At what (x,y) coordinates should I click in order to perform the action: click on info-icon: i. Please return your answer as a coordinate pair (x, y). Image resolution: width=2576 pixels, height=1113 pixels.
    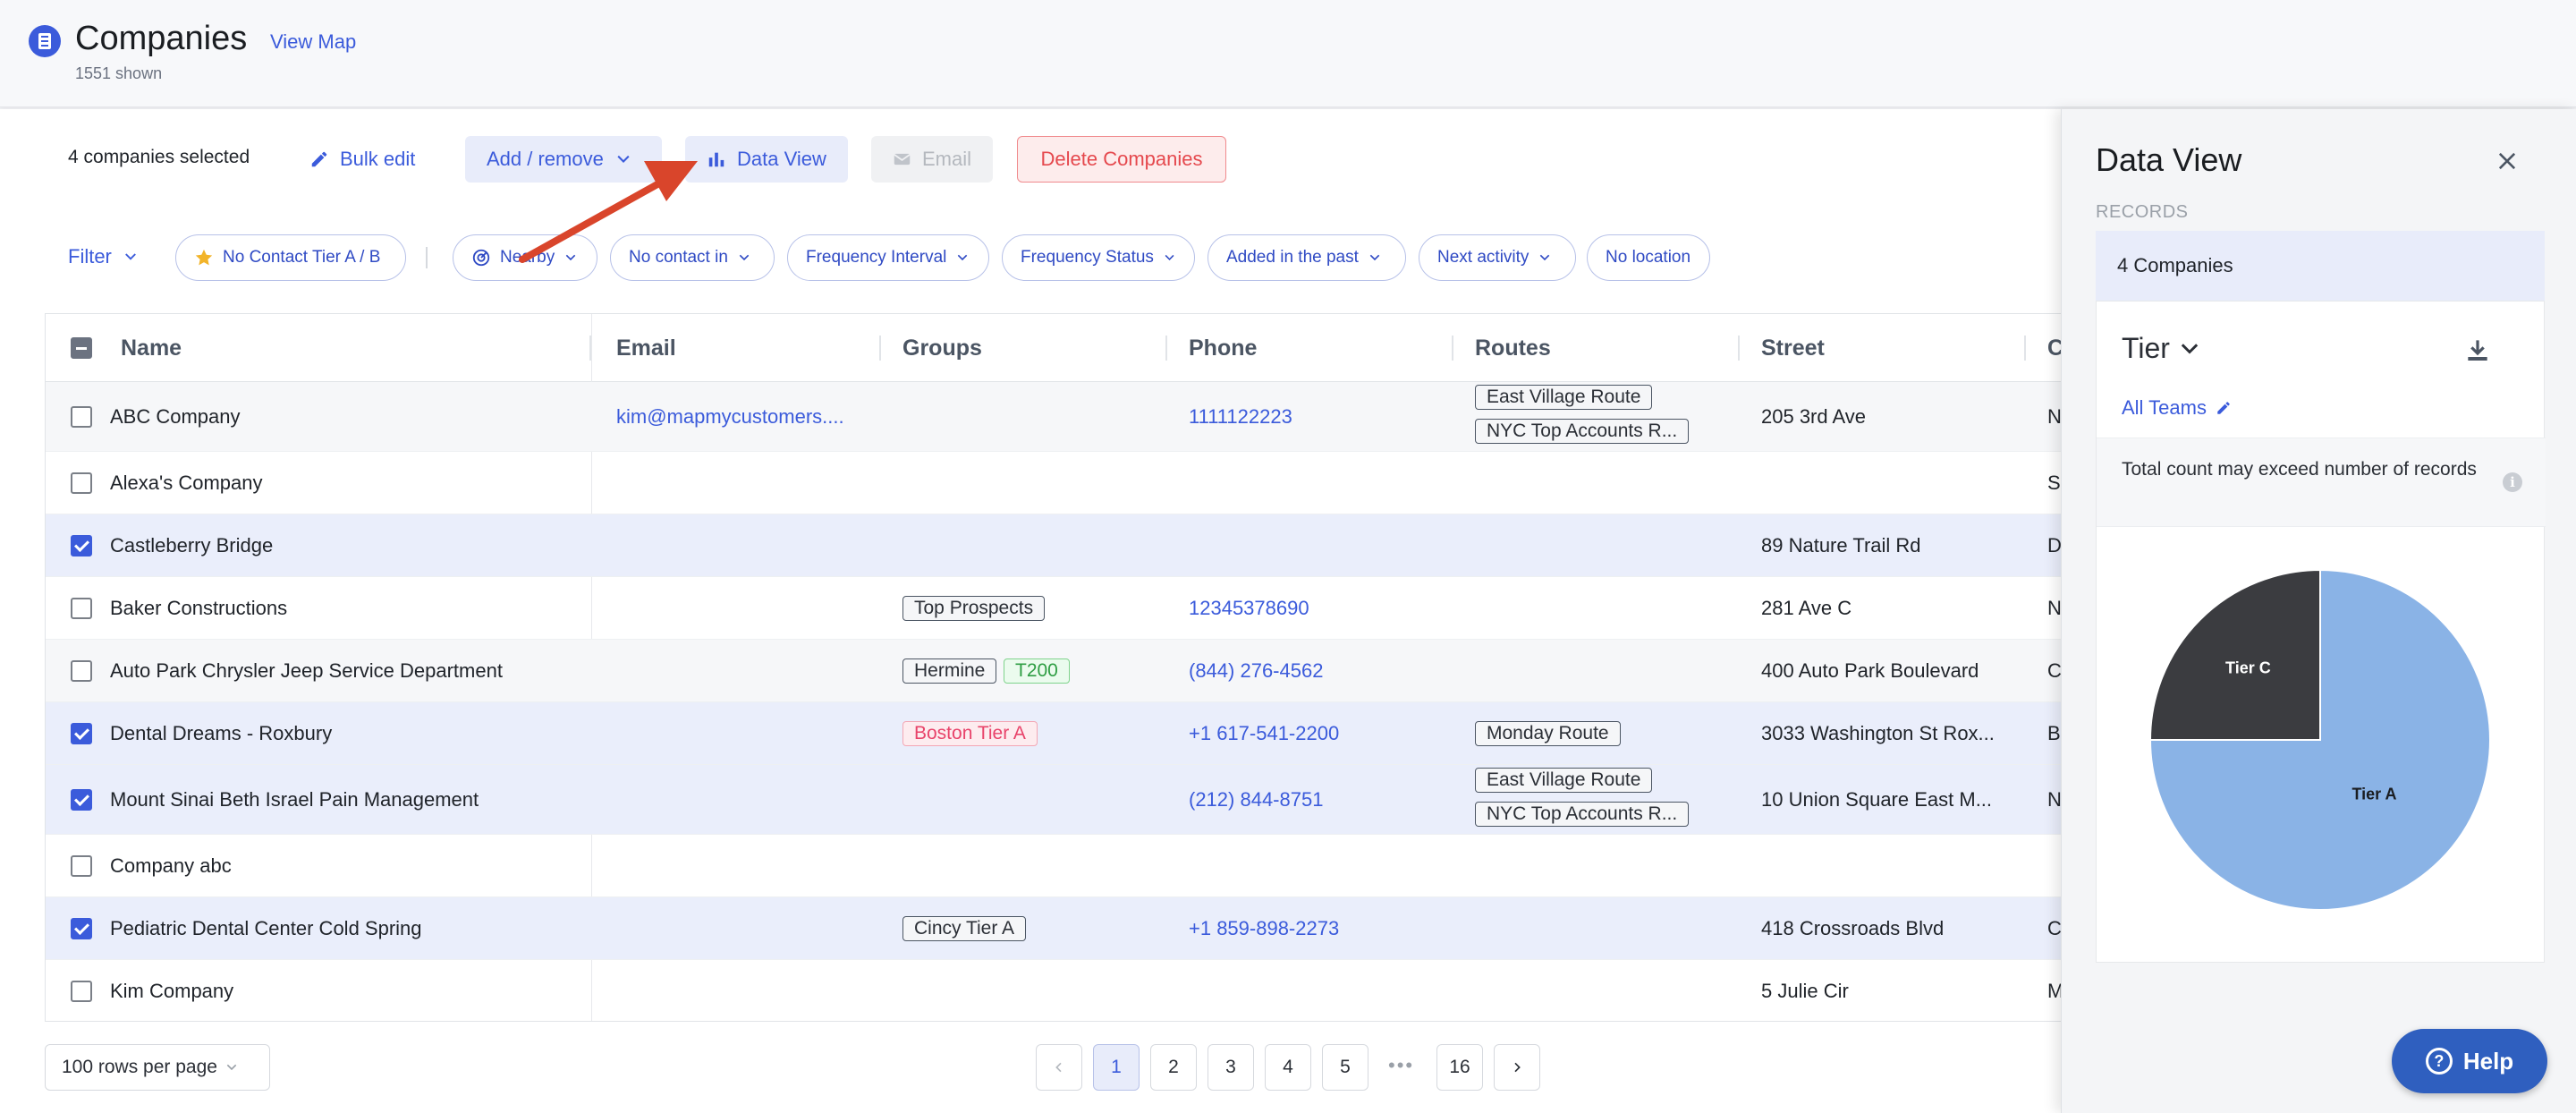
    Looking at the image, I should click on (2512, 482).